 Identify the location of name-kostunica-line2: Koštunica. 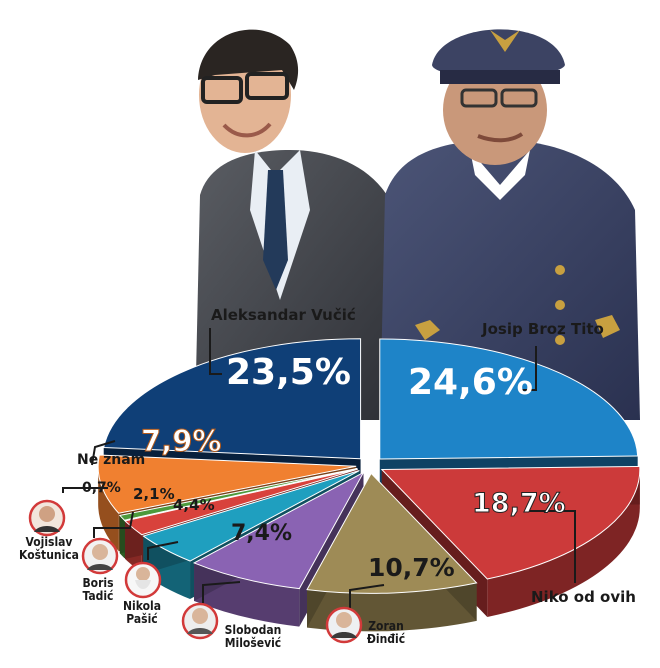
(49, 555).